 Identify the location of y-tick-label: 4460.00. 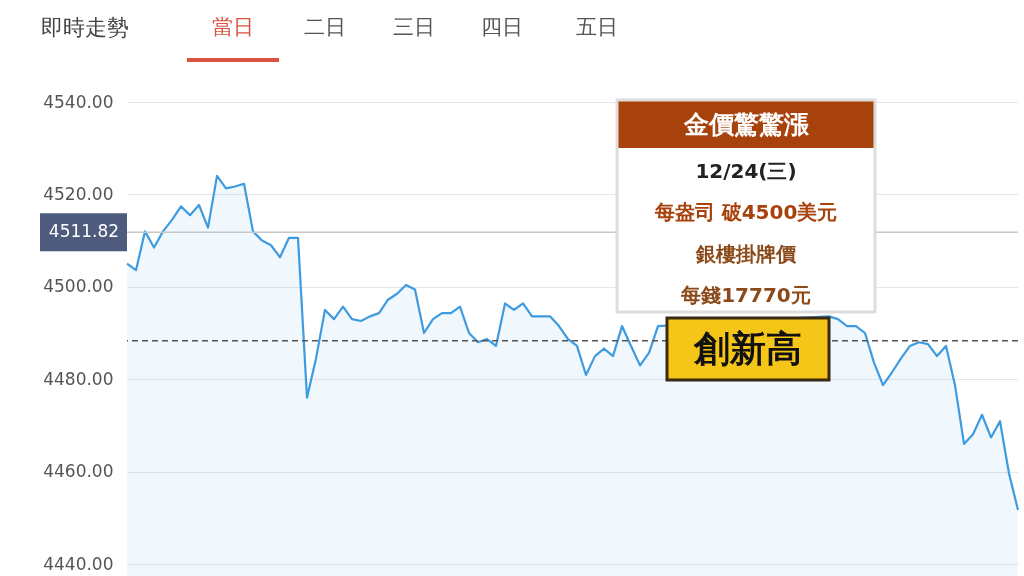
(78, 471).